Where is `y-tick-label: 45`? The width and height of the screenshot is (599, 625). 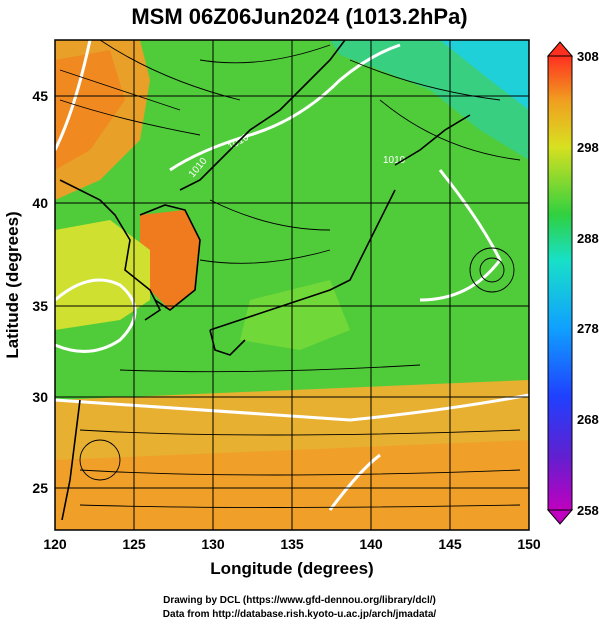
y-tick-label: 45 is located at coordinates (40, 96).